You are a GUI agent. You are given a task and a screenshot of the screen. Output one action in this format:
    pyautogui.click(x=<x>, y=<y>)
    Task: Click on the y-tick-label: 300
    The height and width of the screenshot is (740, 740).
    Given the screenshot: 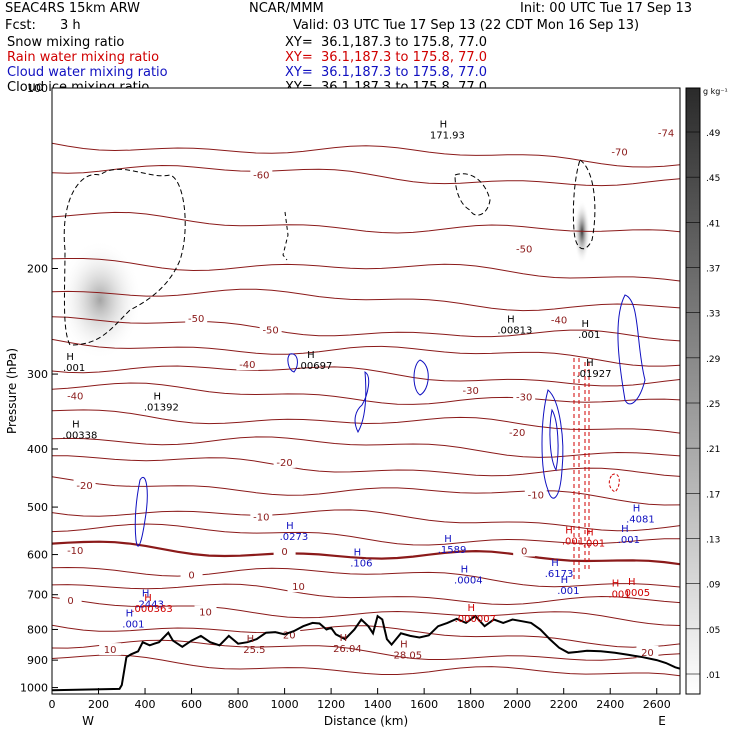 What is the action you would take?
    pyautogui.click(x=37, y=374)
    